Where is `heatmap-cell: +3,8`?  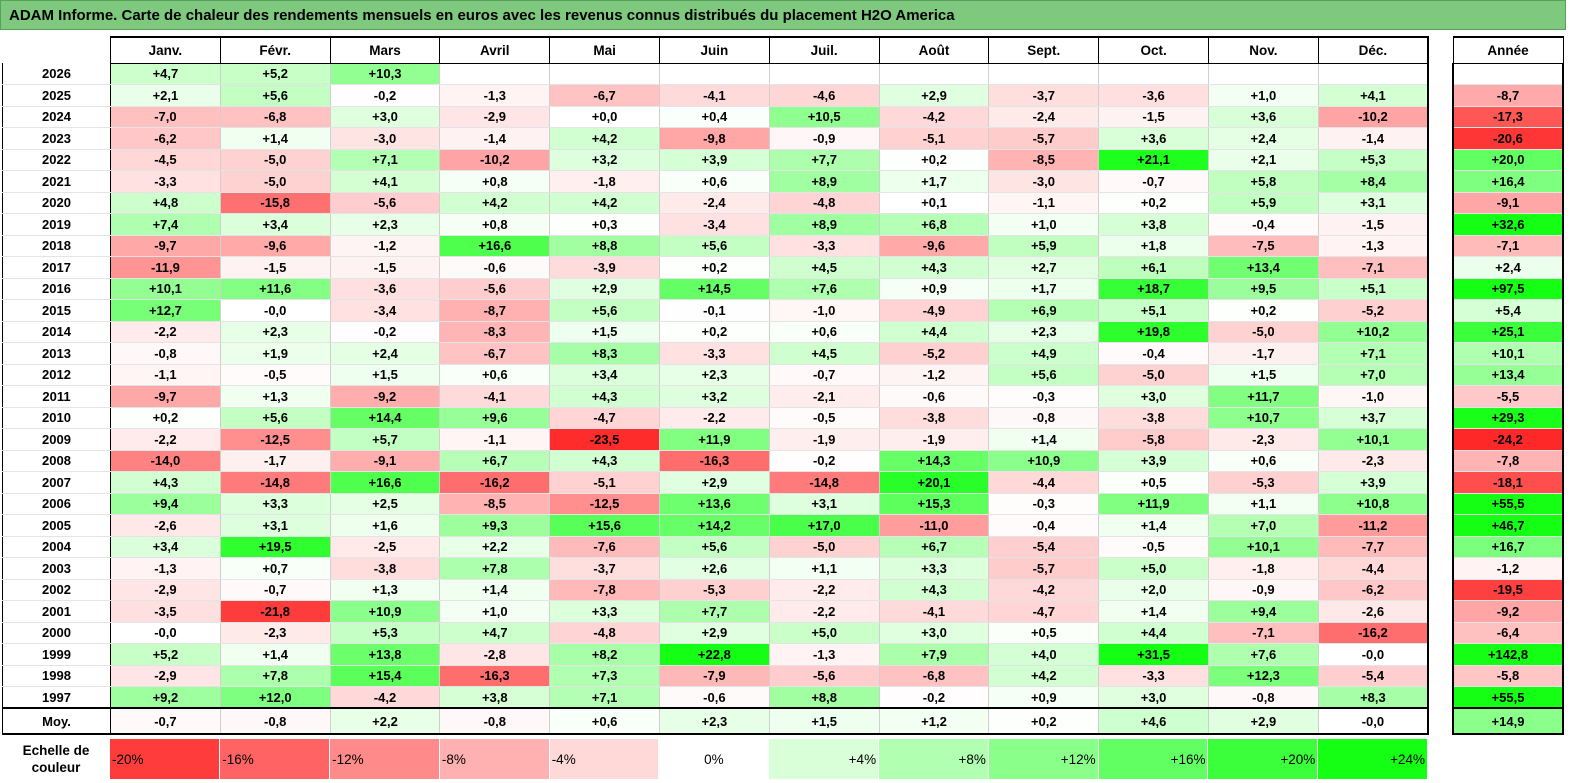
heatmap-cell: +3,8 is located at coordinates (1153, 224).